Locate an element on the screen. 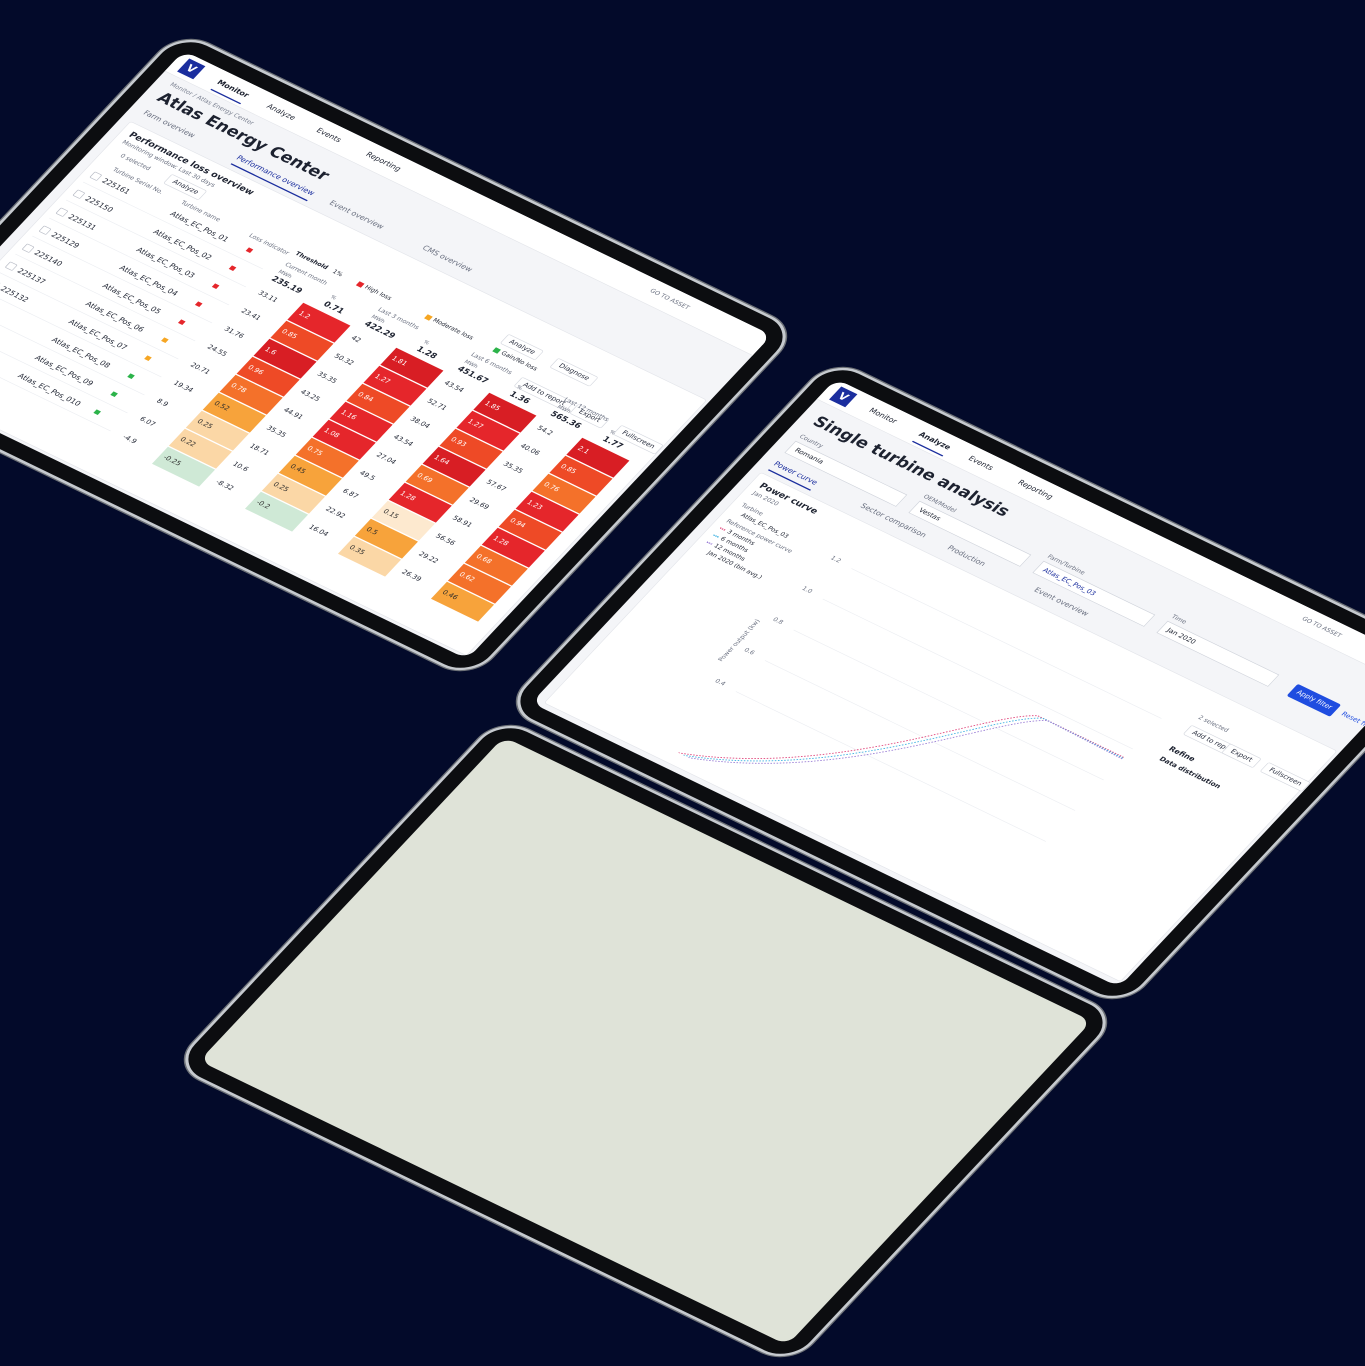 Image resolution: width=1365 pixels, height=1366 pixels. mwh-value: 52.71 is located at coordinates (437, 404).